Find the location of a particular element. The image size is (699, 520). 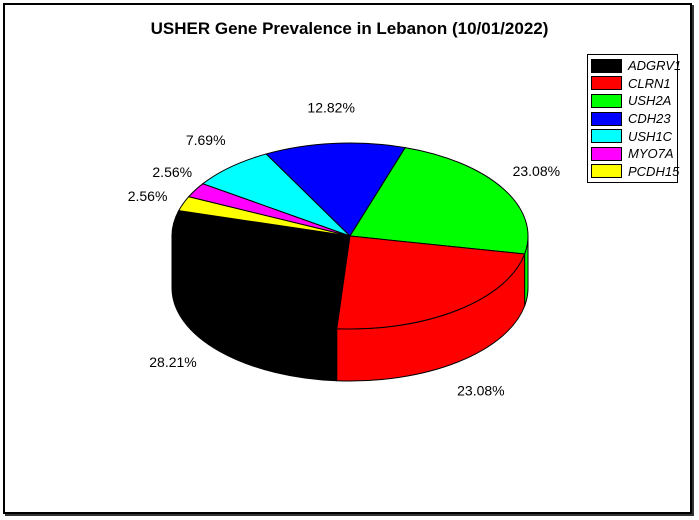

legend-swatch-ush1c is located at coordinates (606, 136).